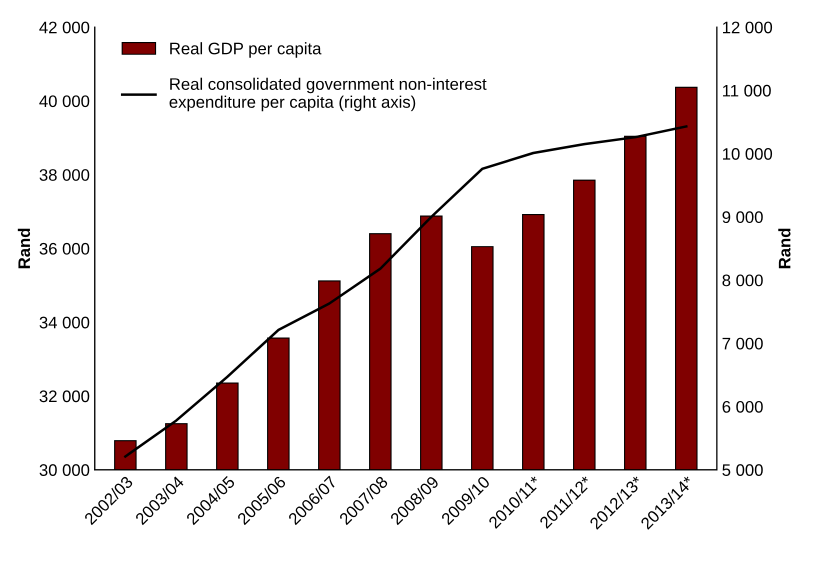  What do you see at coordinates (246, 50) in the screenshot?
I see `legend-label: Real GDP per capita` at bounding box center [246, 50].